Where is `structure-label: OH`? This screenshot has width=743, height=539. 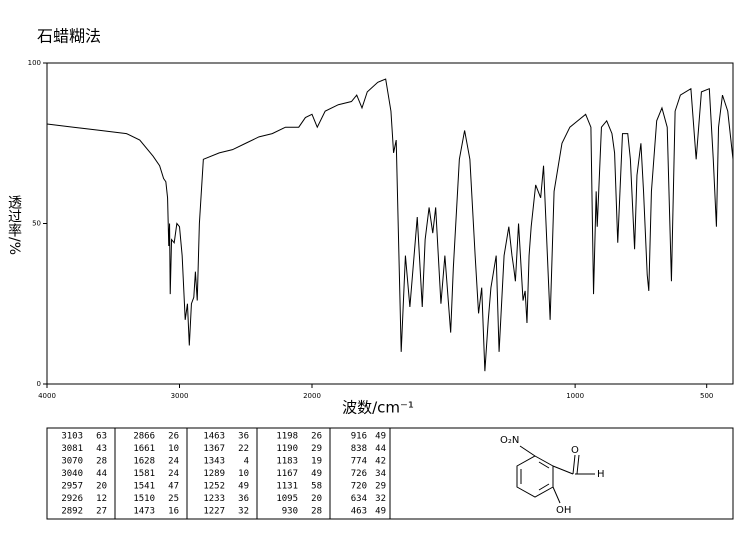
structure-label: OH is located at coordinates (563, 510).